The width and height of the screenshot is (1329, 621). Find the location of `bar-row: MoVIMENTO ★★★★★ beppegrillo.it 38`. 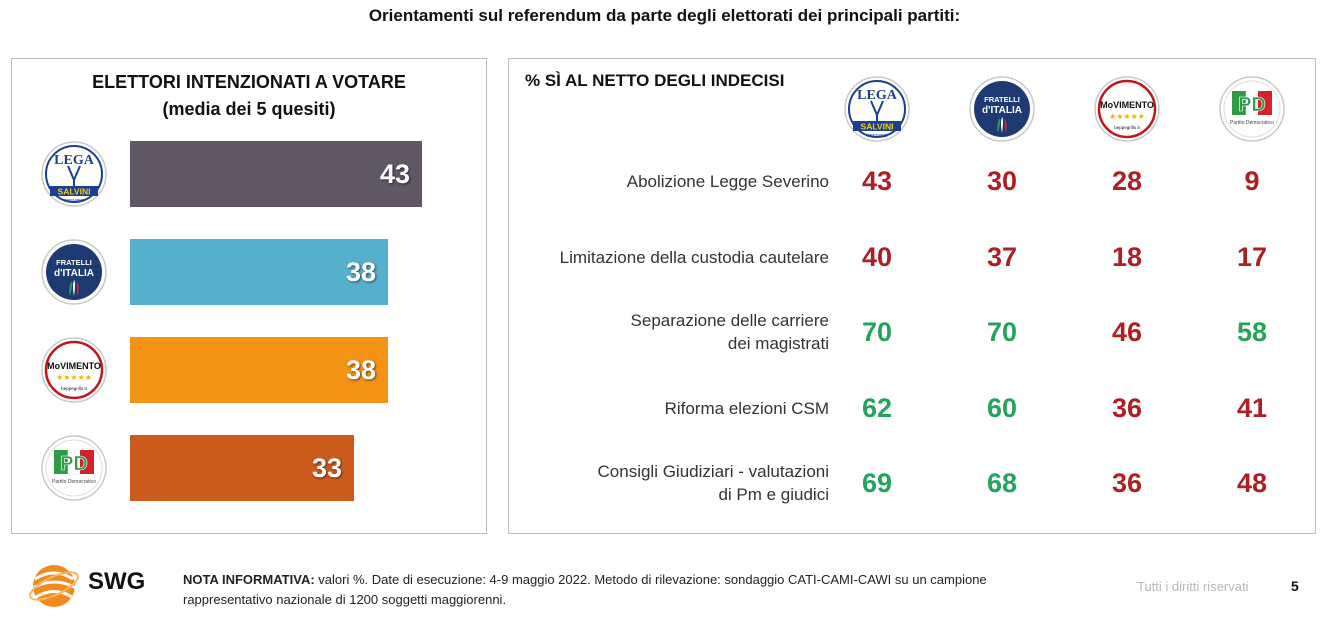

bar-row: MoVIMENTO ★★★★★ beppegrillo.it 38 is located at coordinates (249, 370).